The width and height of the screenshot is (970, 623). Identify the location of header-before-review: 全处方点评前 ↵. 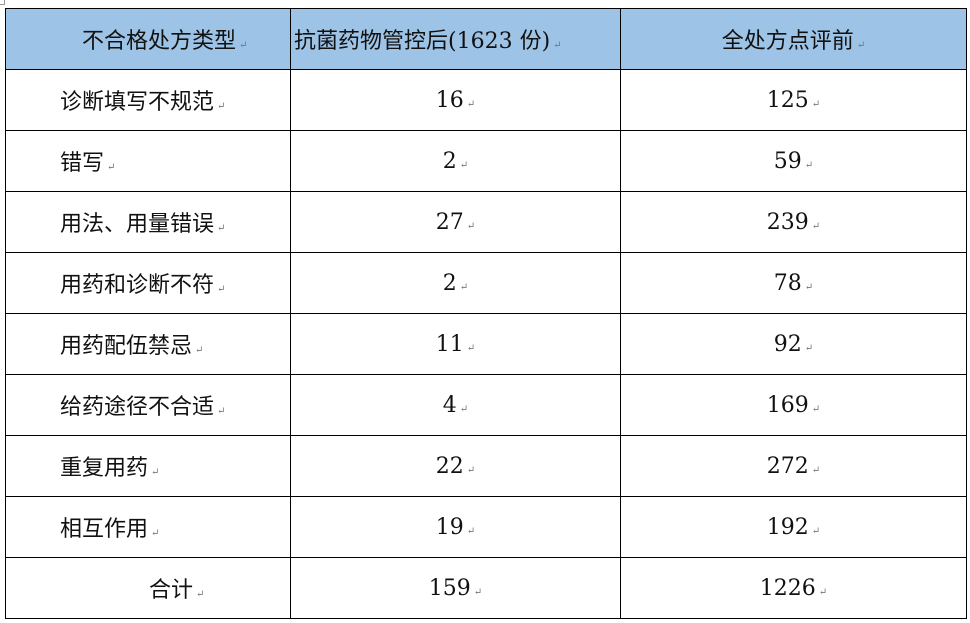
(793, 39).